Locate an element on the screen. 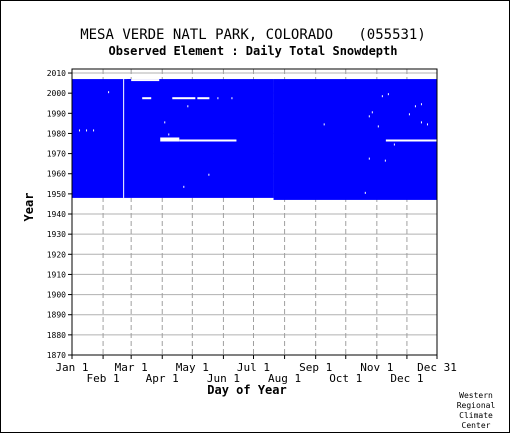 This screenshot has width=510, height=433. y-tick-label: 1940 is located at coordinates (56, 214).